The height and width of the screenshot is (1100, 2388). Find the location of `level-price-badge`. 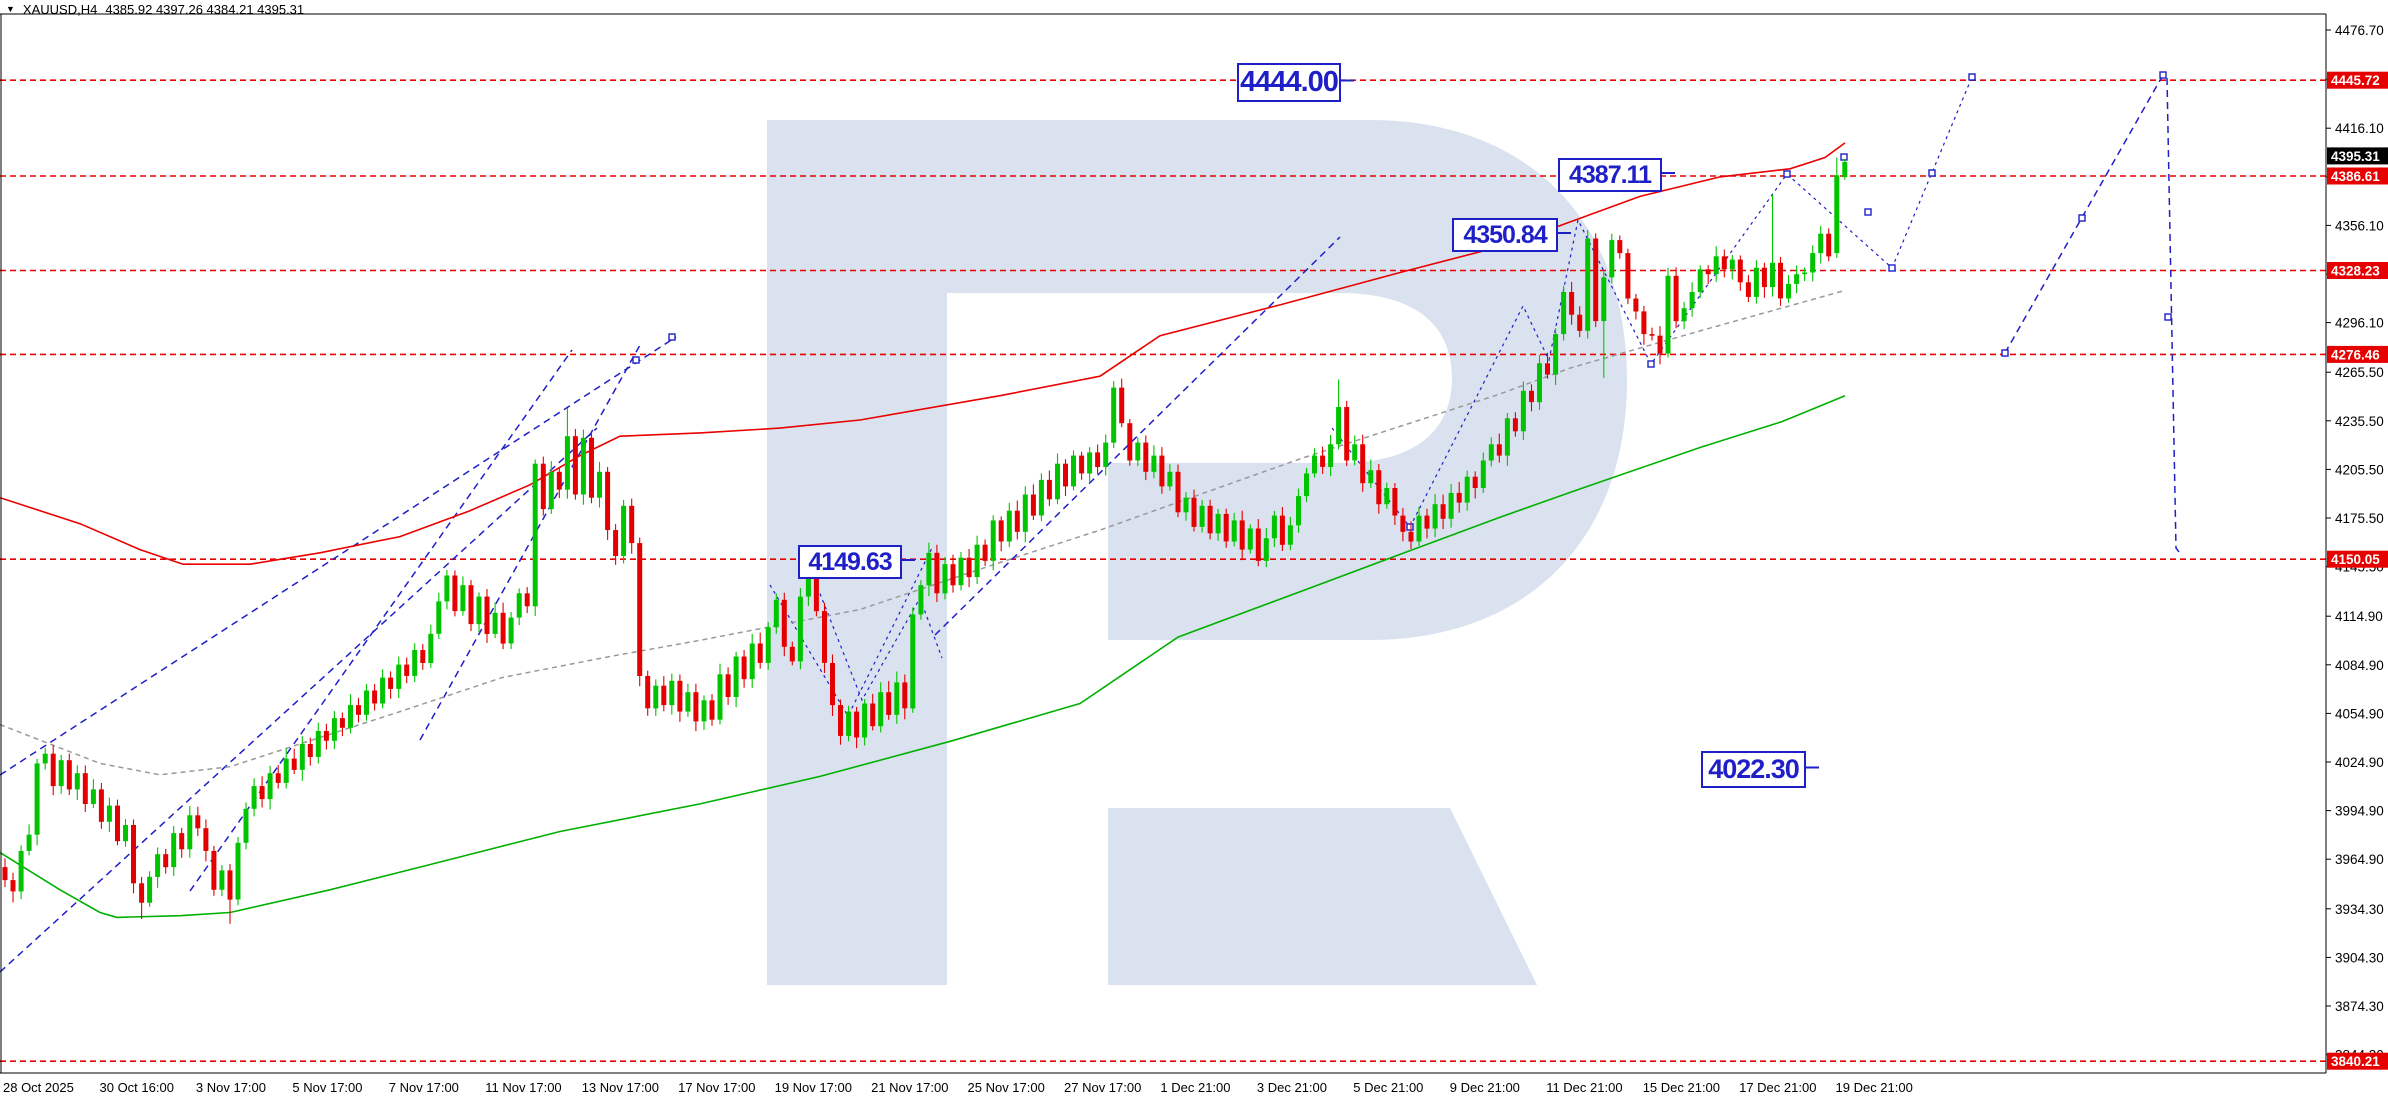

level-price-badge is located at coordinates (2357, 176).